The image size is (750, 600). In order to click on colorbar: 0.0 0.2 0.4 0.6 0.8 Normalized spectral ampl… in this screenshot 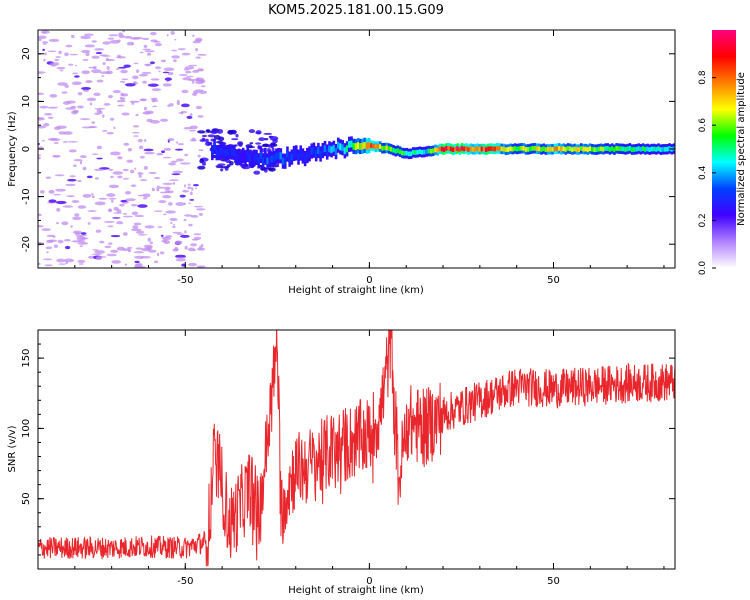, I will do `click(722, 152)`.